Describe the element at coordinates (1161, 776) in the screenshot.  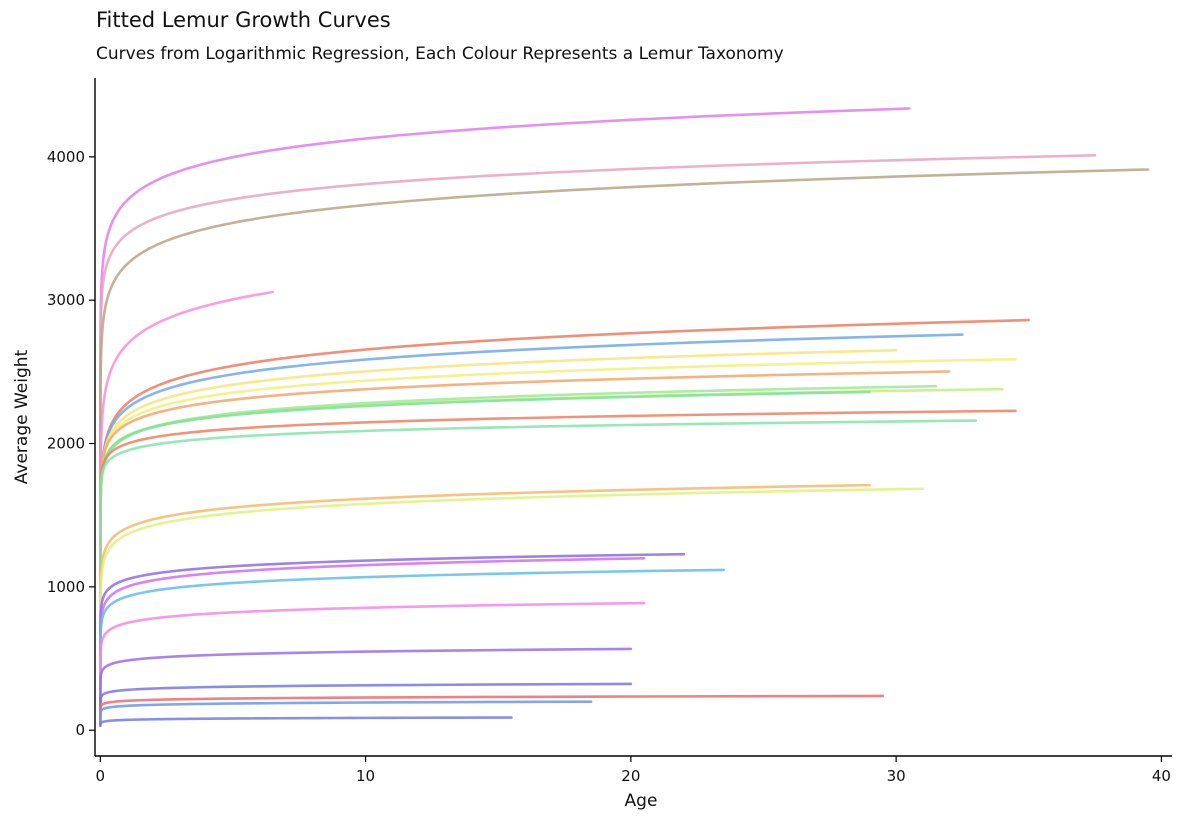
I see `x-tick-label: 40` at that location.